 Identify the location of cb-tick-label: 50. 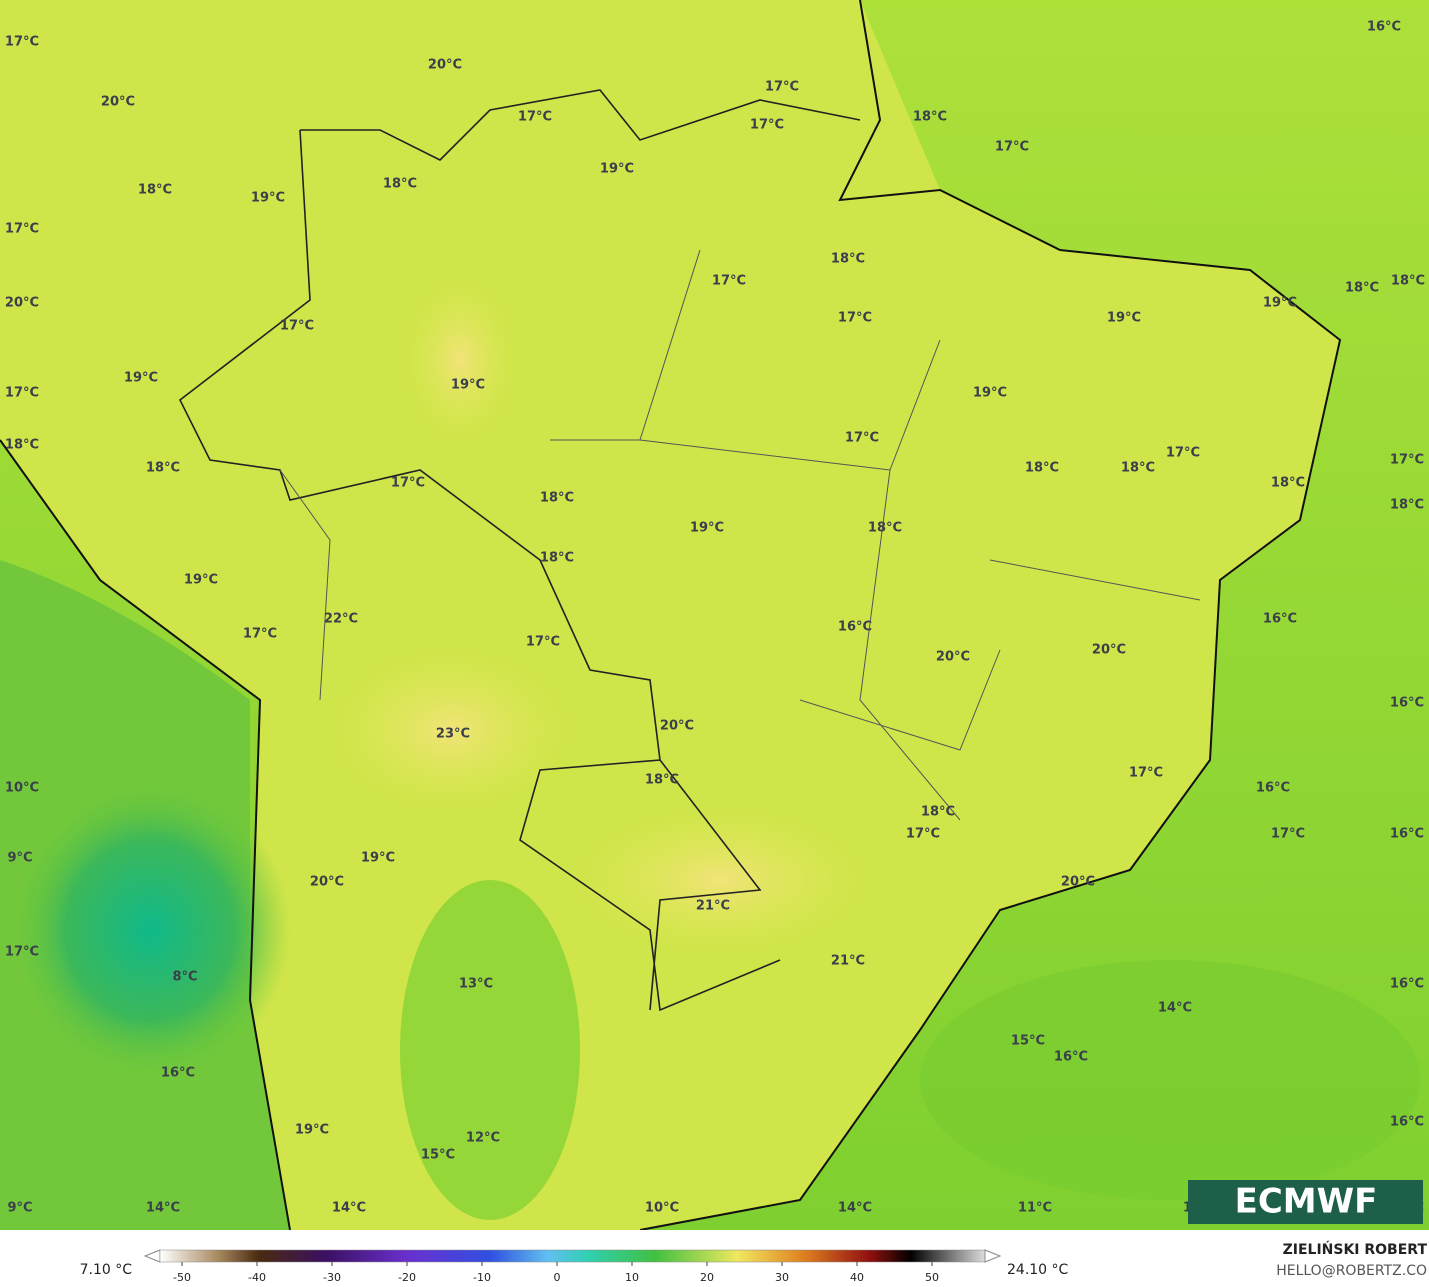
(932, 1277).